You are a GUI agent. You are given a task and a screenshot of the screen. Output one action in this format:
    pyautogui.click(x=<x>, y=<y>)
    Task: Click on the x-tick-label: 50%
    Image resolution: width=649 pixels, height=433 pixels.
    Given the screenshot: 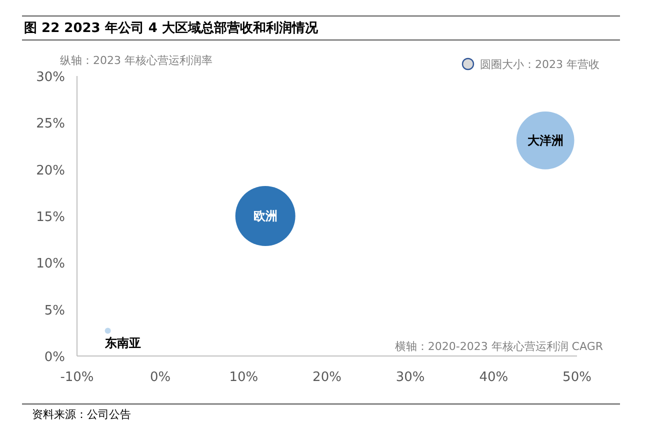 What is the action you would take?
    pyautogui.click(x=577, y=377)
    